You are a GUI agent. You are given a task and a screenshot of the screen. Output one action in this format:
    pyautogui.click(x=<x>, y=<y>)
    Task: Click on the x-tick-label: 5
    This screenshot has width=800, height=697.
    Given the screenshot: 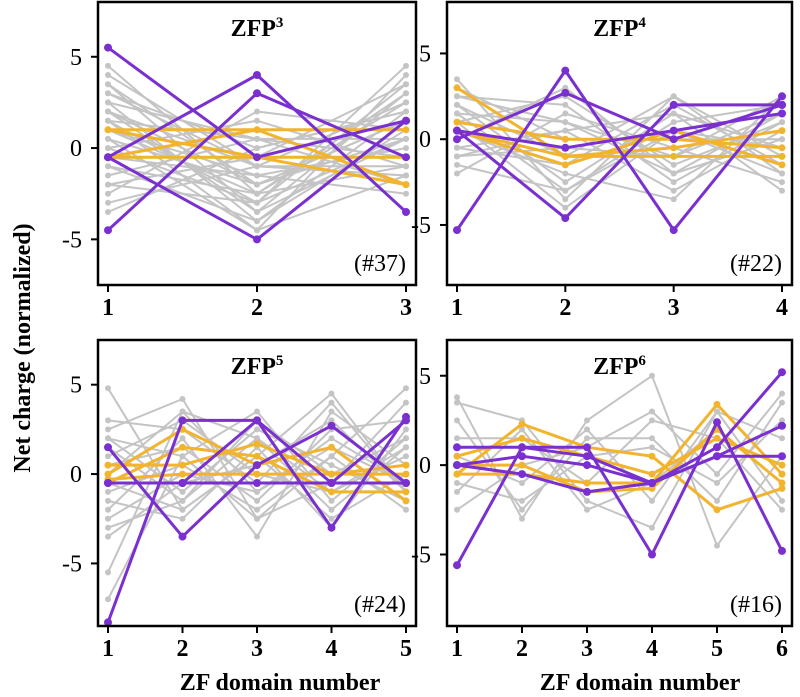 What is the action you would take?
    pyautogui.click(x=406, y=649)
    